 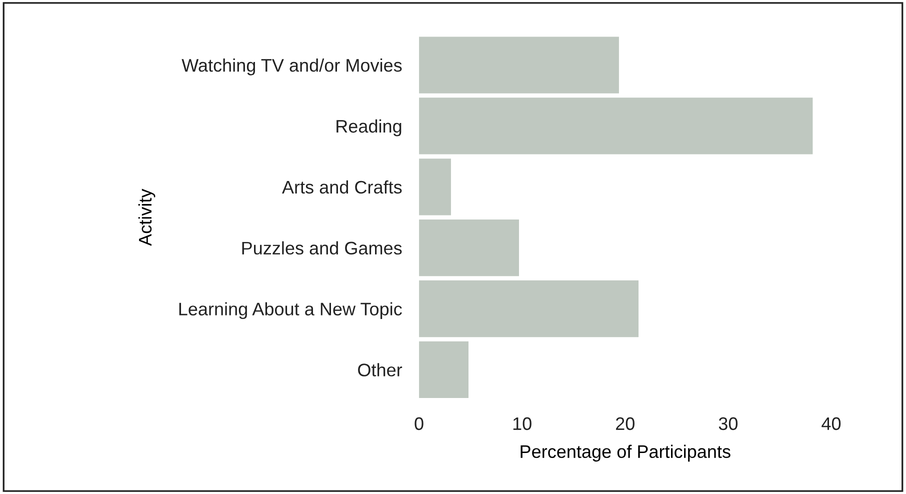 What do you see at coordinates (290, 311) in the screenshot?
I see `y-tick-label: Learning About a New Topic` at bounding box center [290, 311].